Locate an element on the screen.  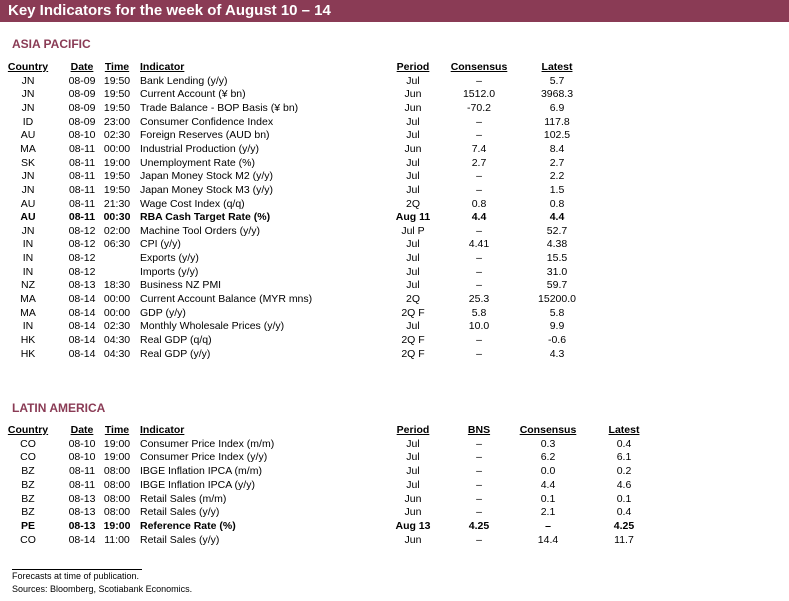
table-cell: Current Account Balance (MYR mns) is located at coordinates (226, 299).